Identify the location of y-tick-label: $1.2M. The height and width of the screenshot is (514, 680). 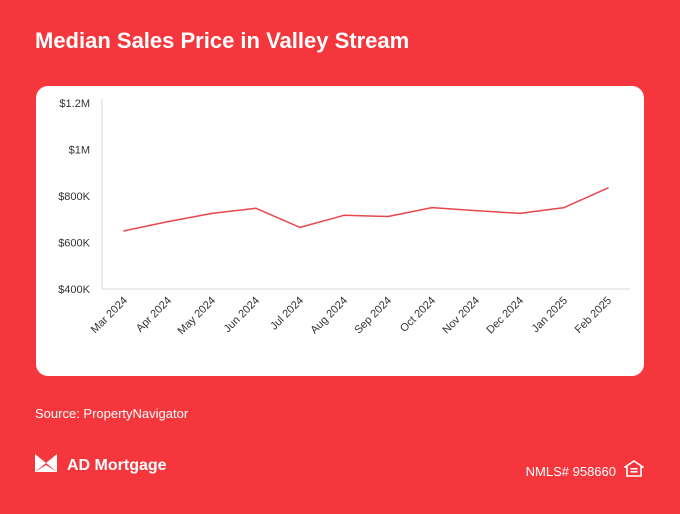
(74, 104).